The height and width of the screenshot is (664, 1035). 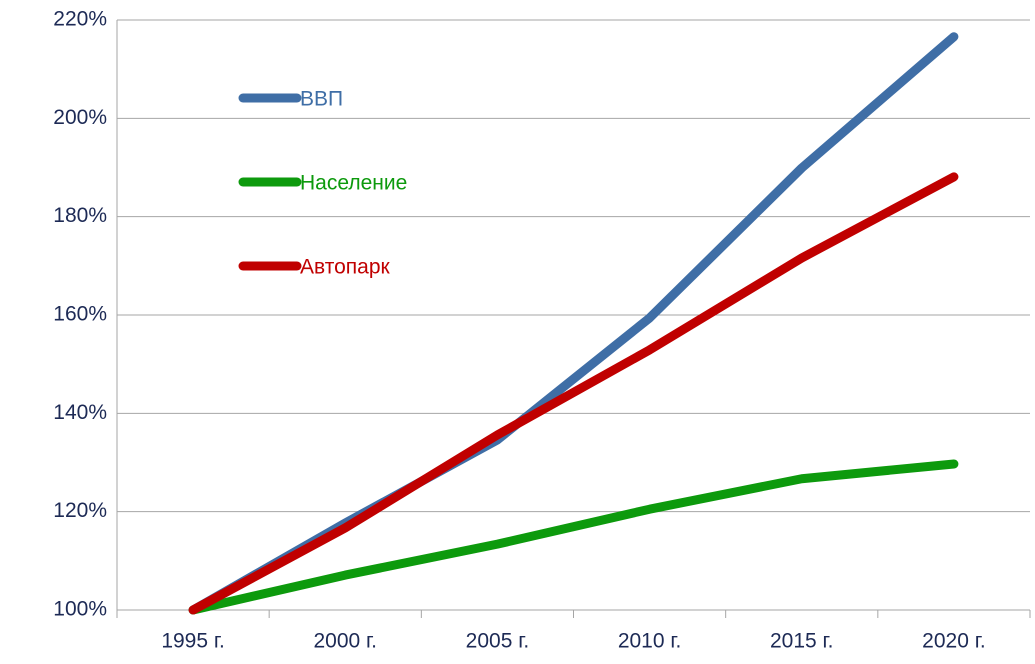 I want to click on y-tick-label: 180%, so click(x=80, y=215).